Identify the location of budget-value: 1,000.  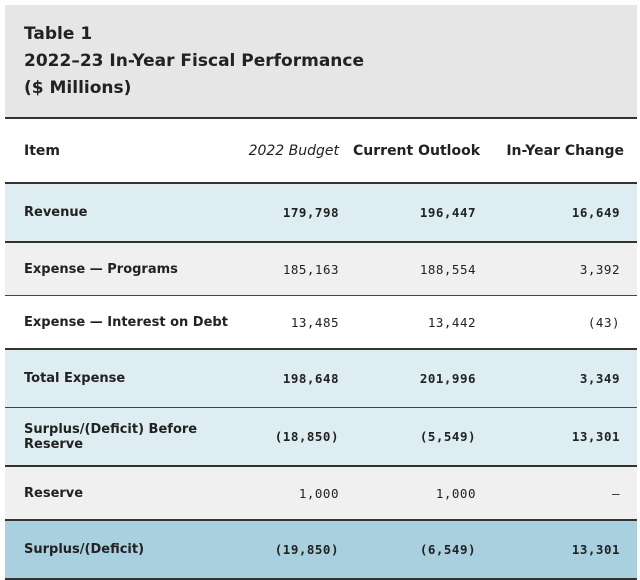
(292, 493).